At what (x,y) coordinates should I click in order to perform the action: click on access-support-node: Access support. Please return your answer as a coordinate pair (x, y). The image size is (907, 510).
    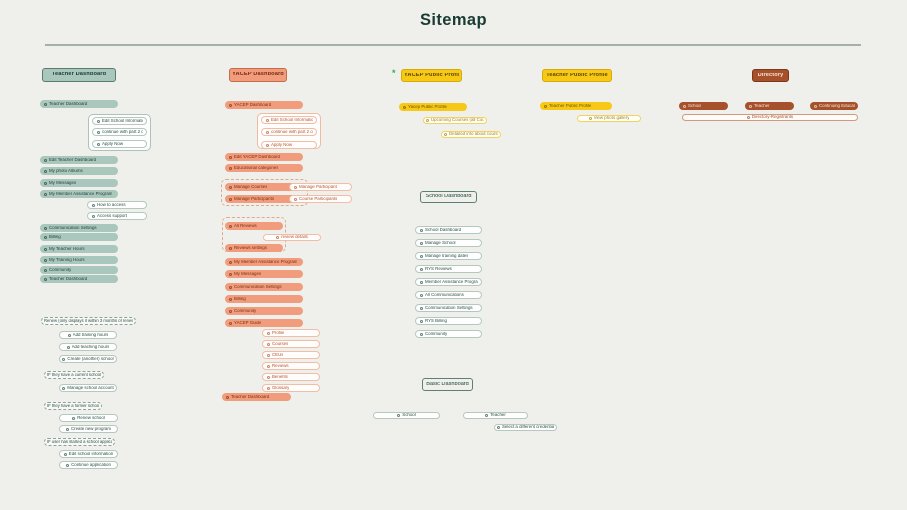
    Looking at the image, I should click on (117, 216).